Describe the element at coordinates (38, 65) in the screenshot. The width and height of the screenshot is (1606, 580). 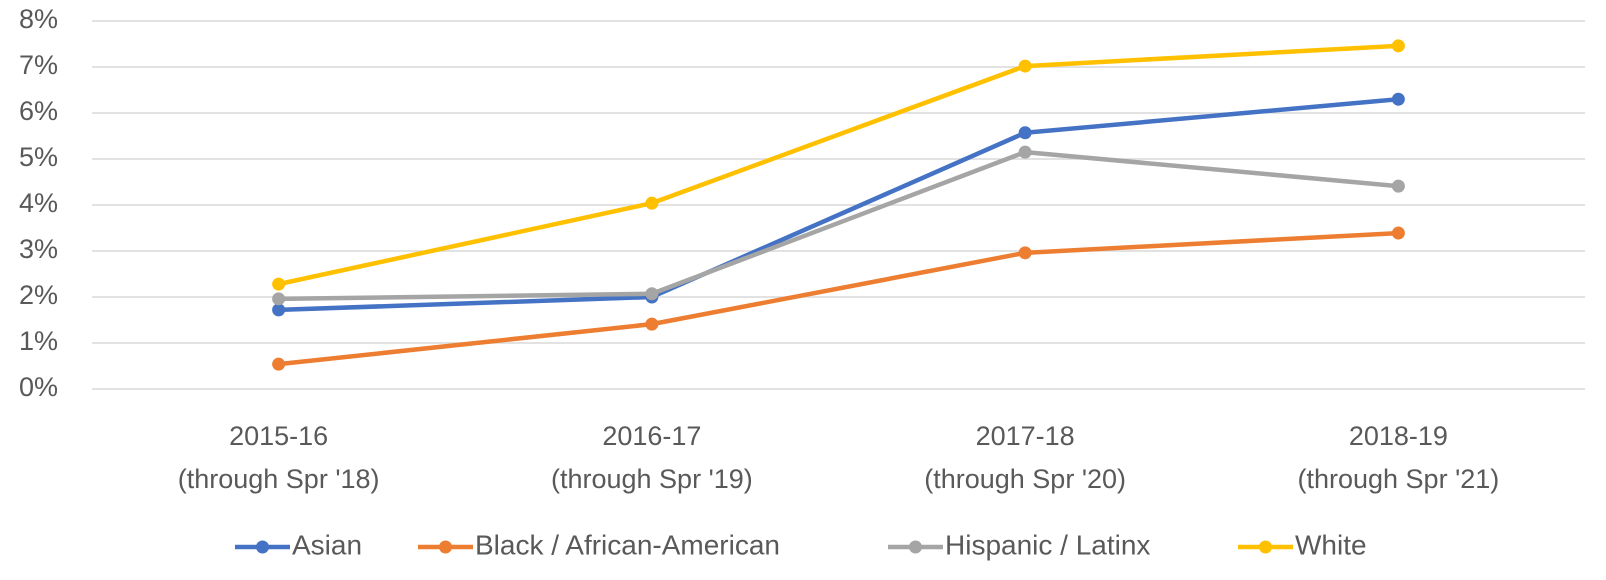
I see `y-tick-label: 7%` at that location.